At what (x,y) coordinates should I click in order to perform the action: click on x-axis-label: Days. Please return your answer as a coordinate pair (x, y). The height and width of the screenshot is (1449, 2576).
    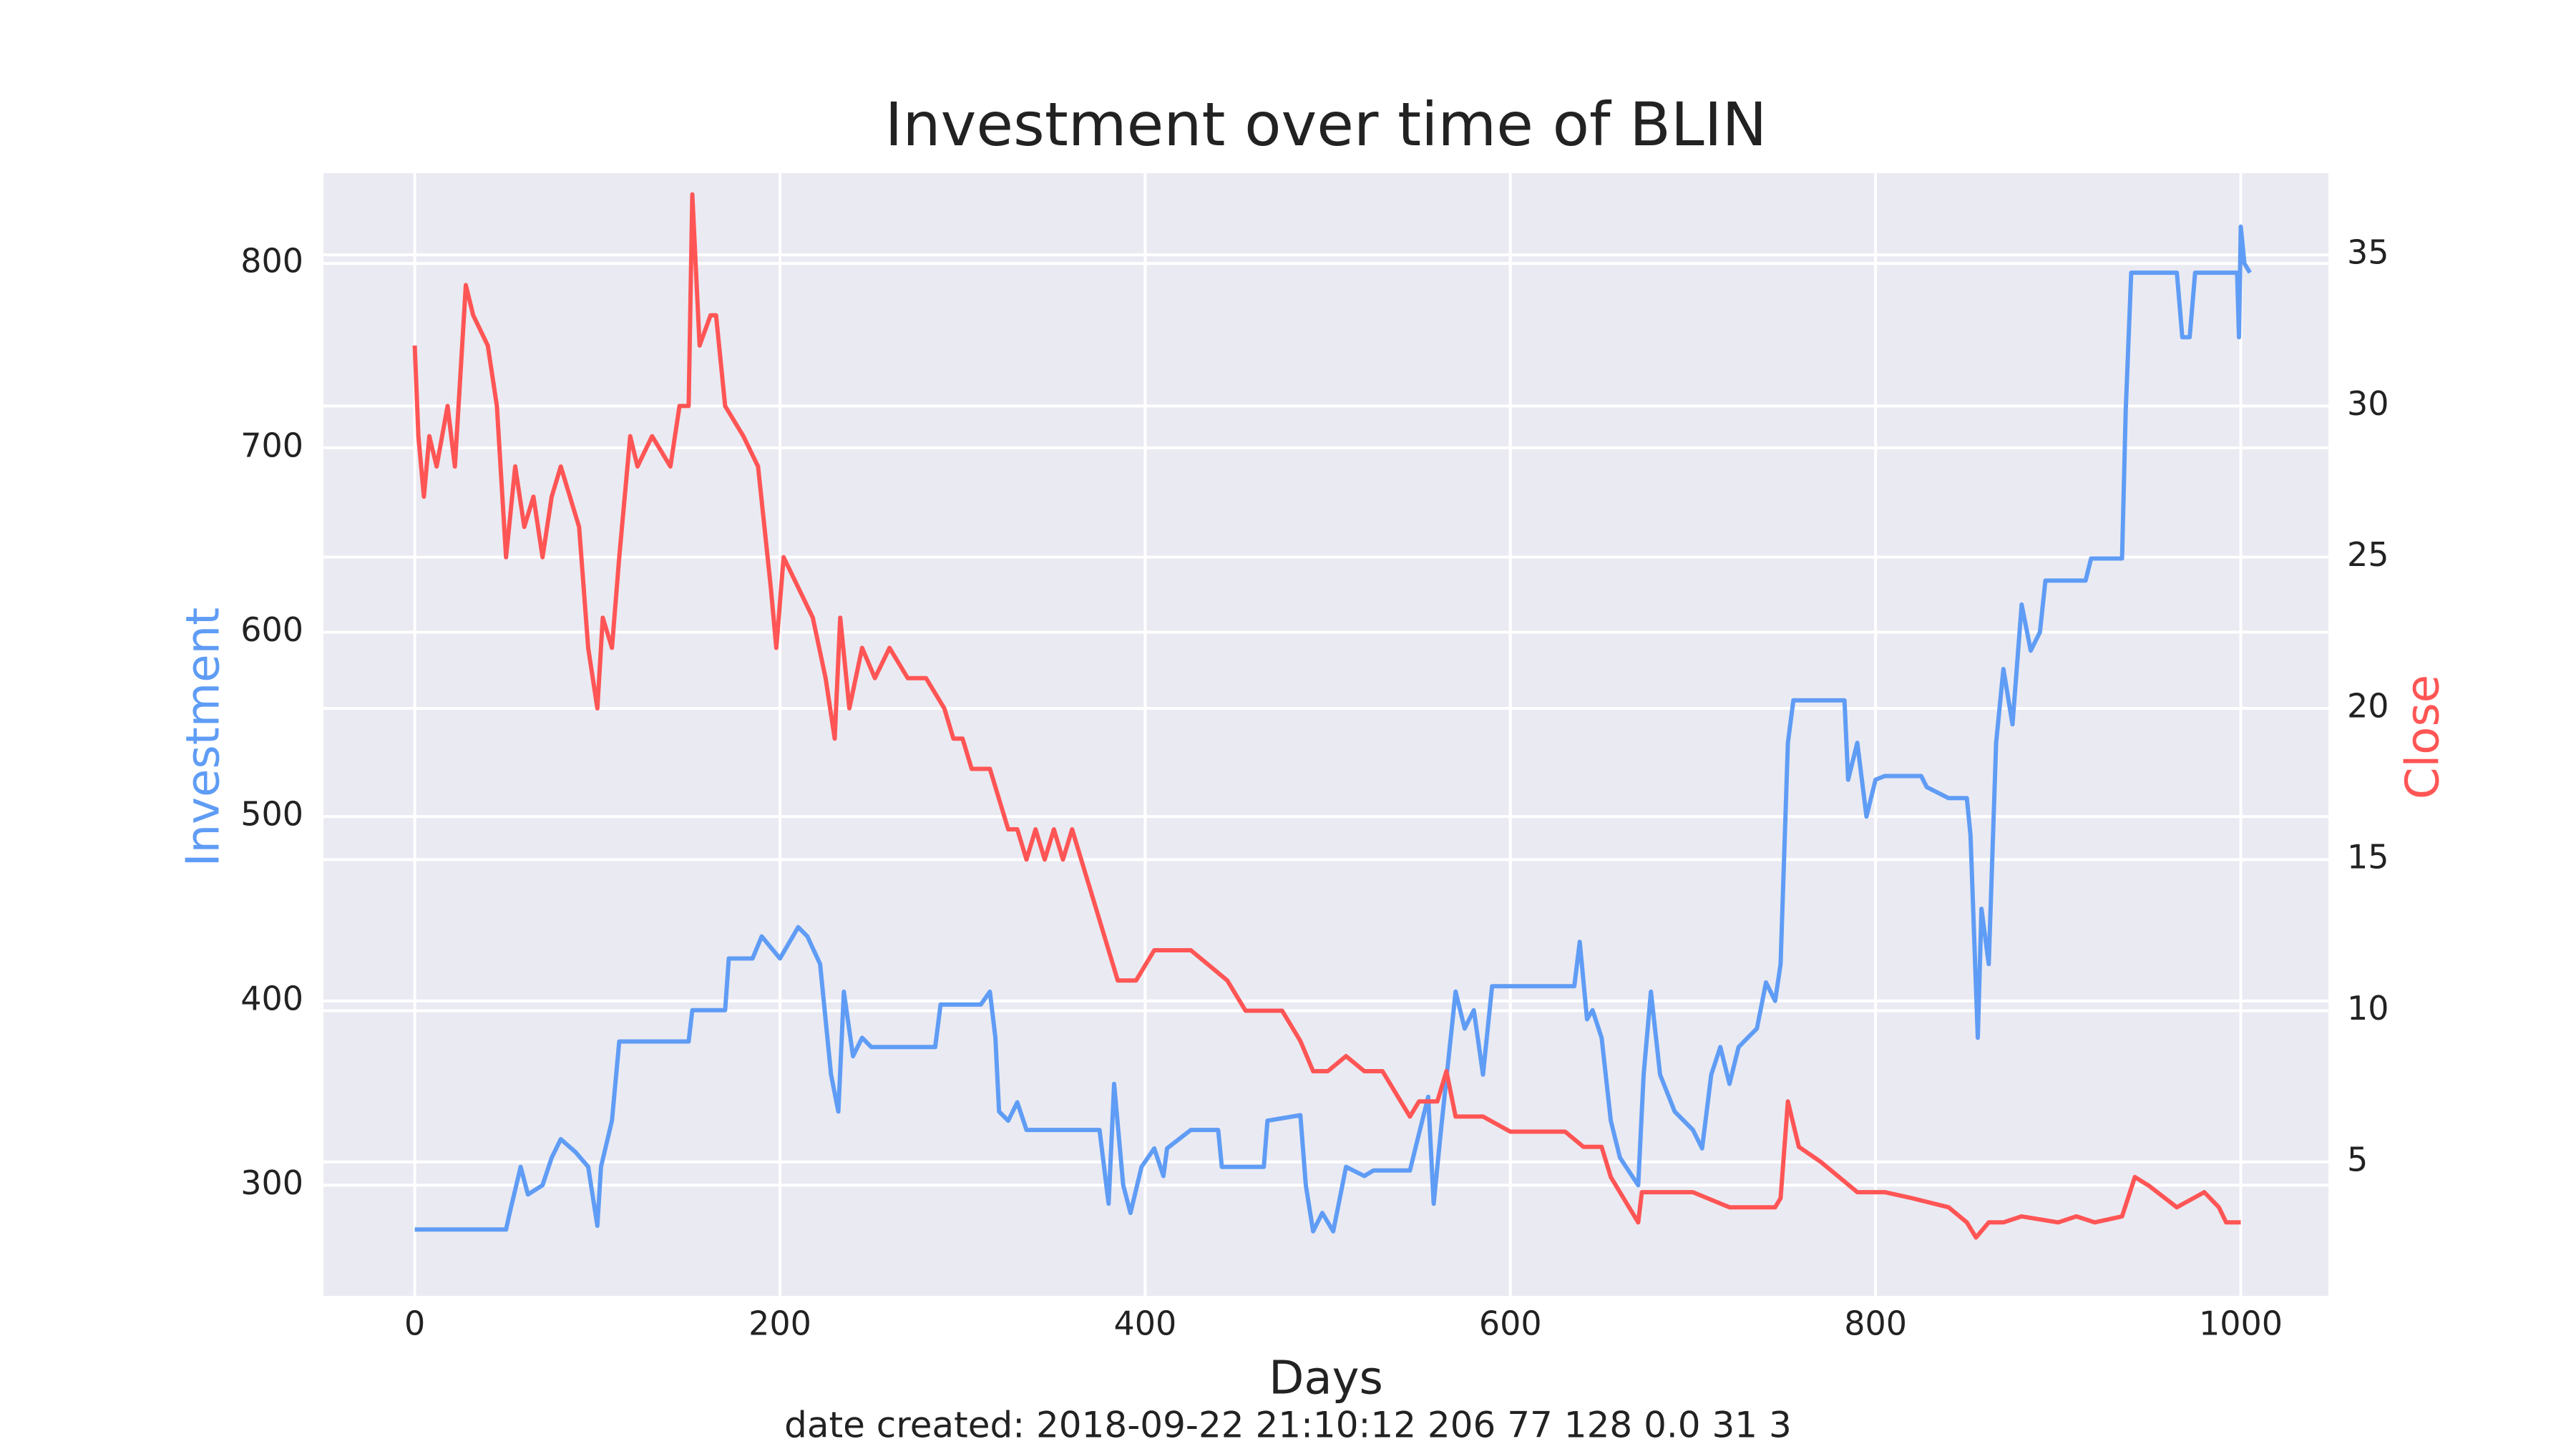
    Looking at the image, I should click on (1326, 1378).